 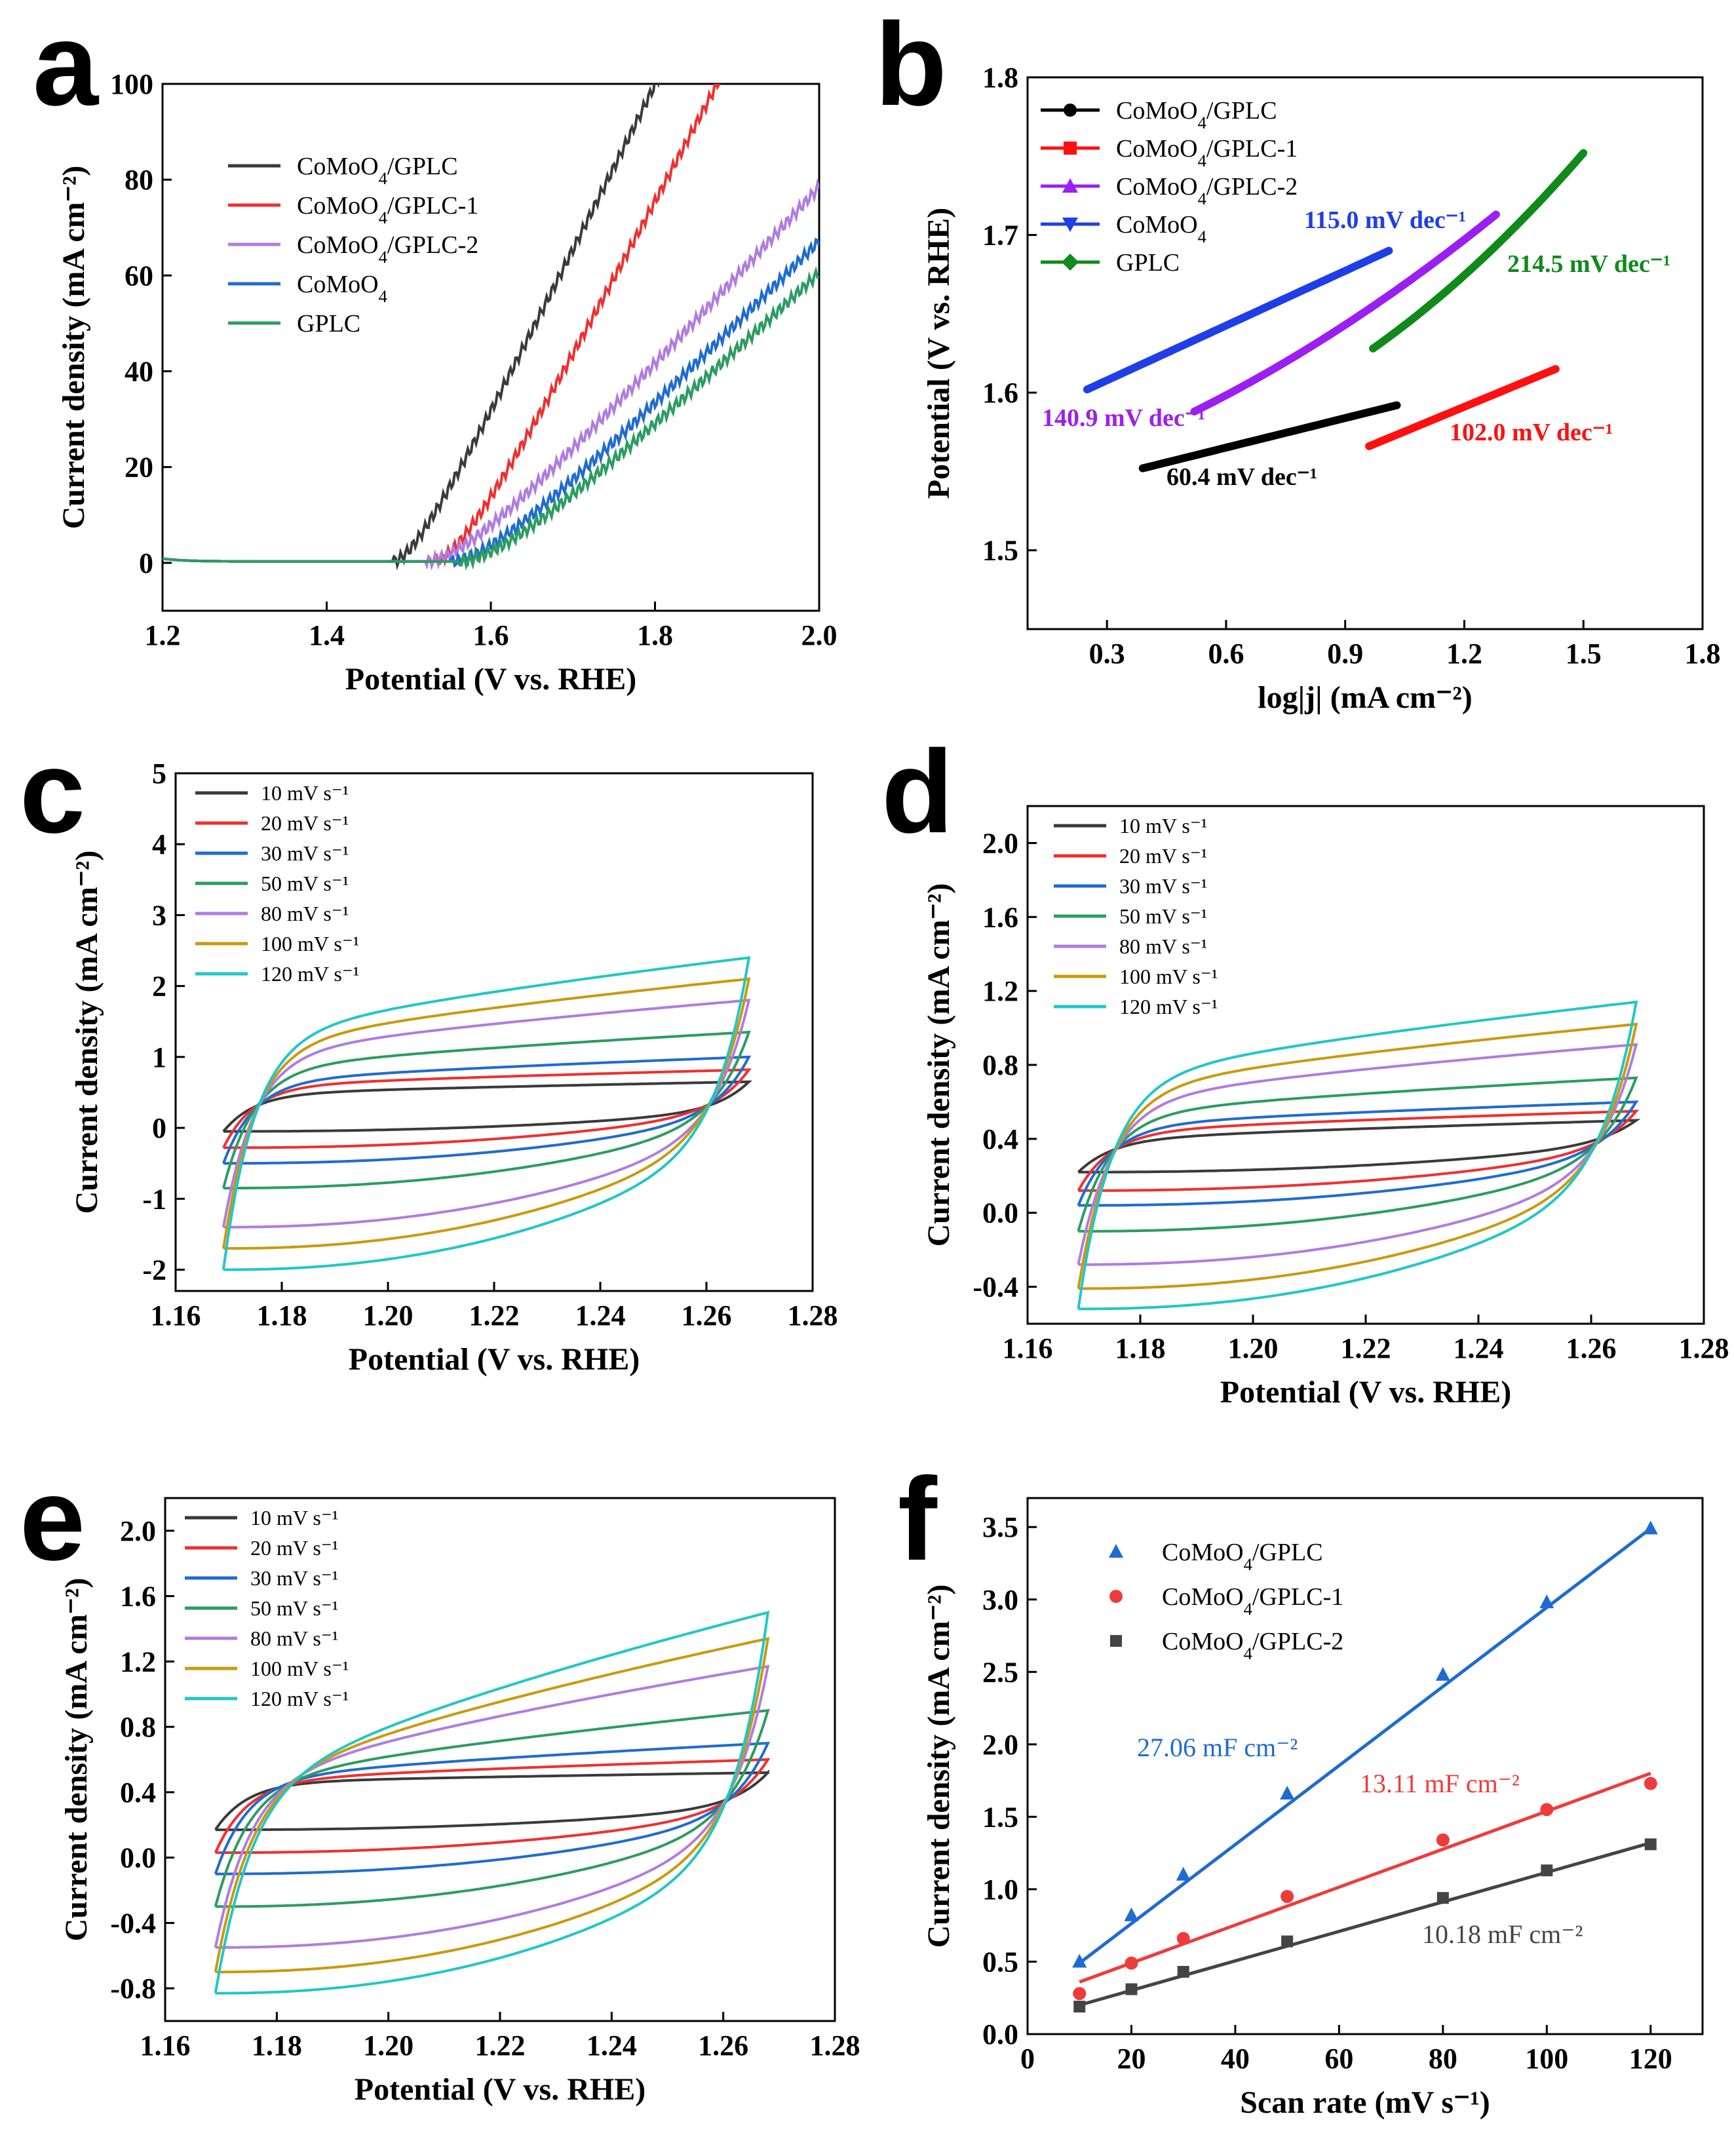 What do you see at coordinates (917, 792) in the screenshot?
I see `panel-letter-d: d` at bounding box center [917, 792].